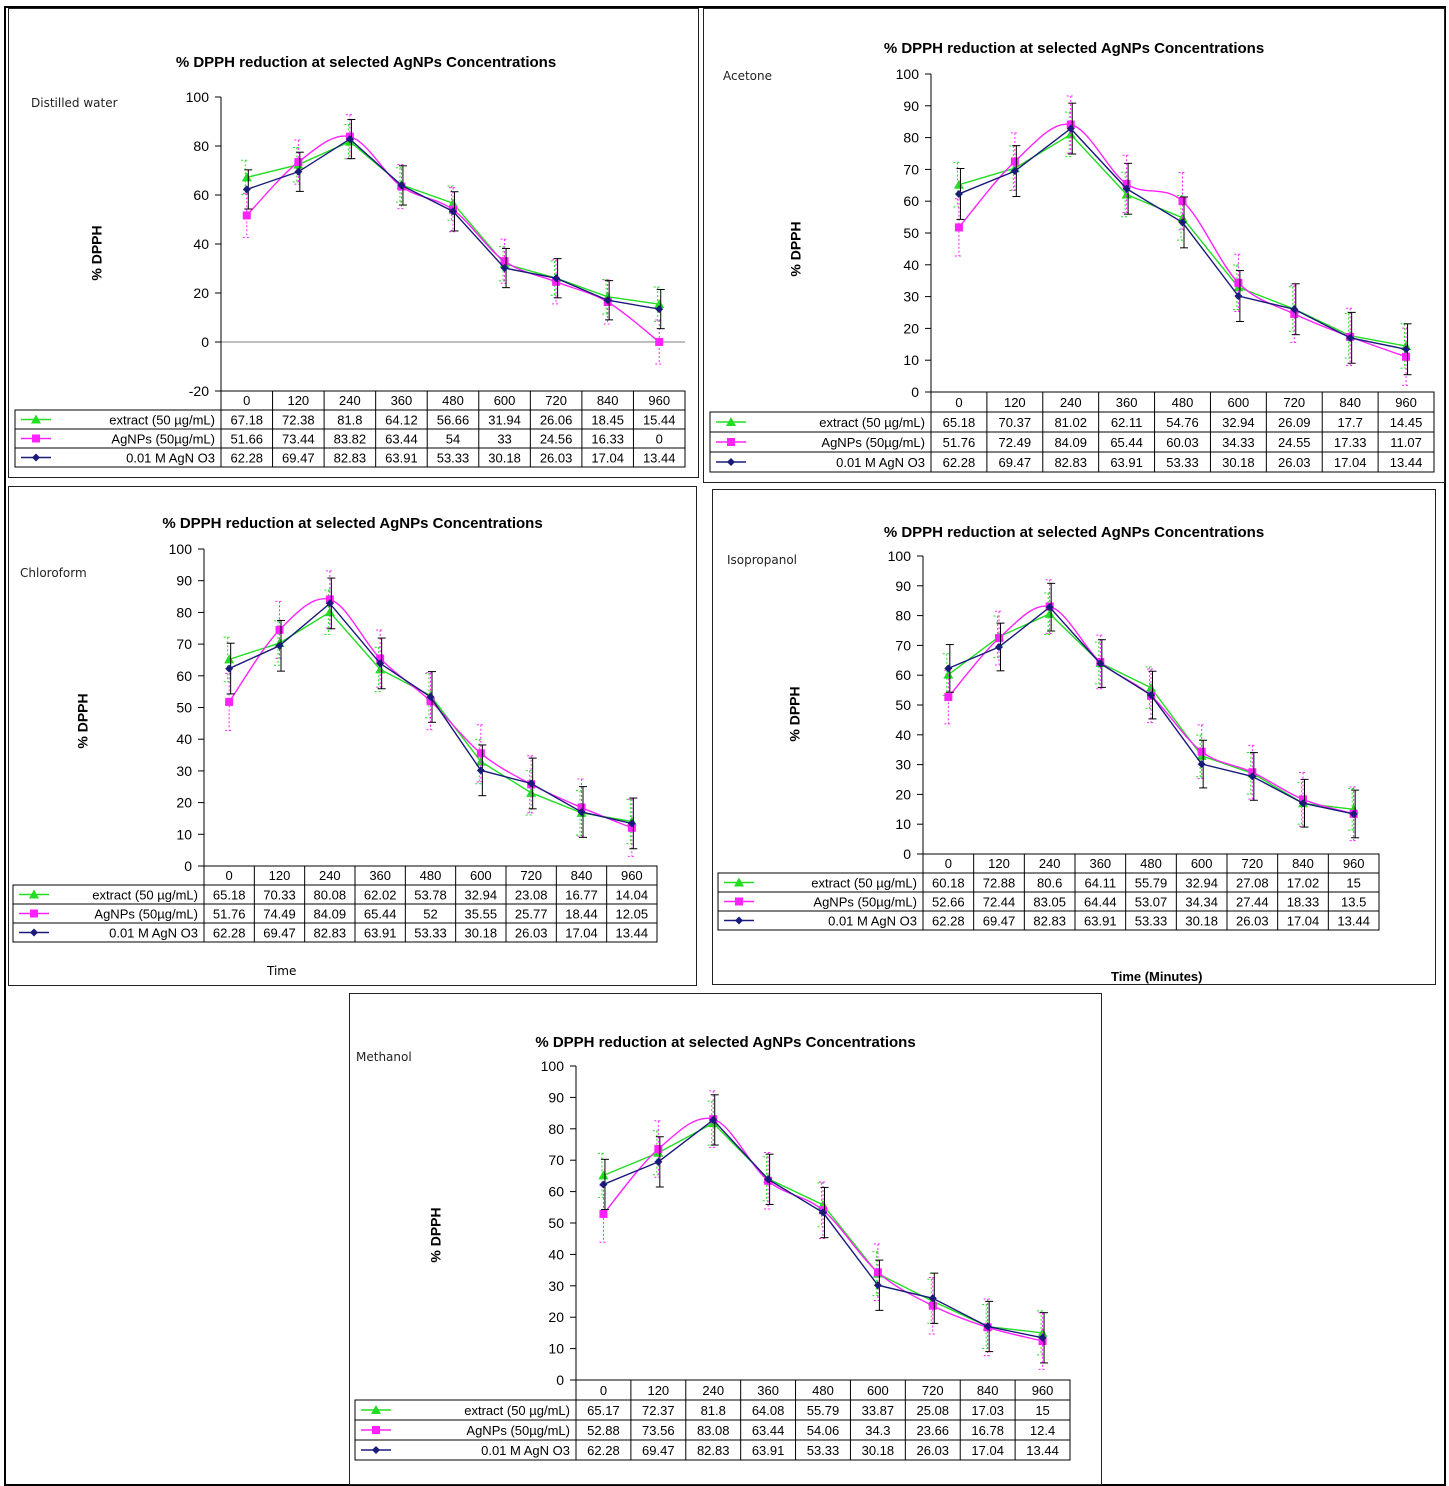 This screenshot has width=1449, height=1486. I want to click on y-tick-label: 70, so click(556, 1160).